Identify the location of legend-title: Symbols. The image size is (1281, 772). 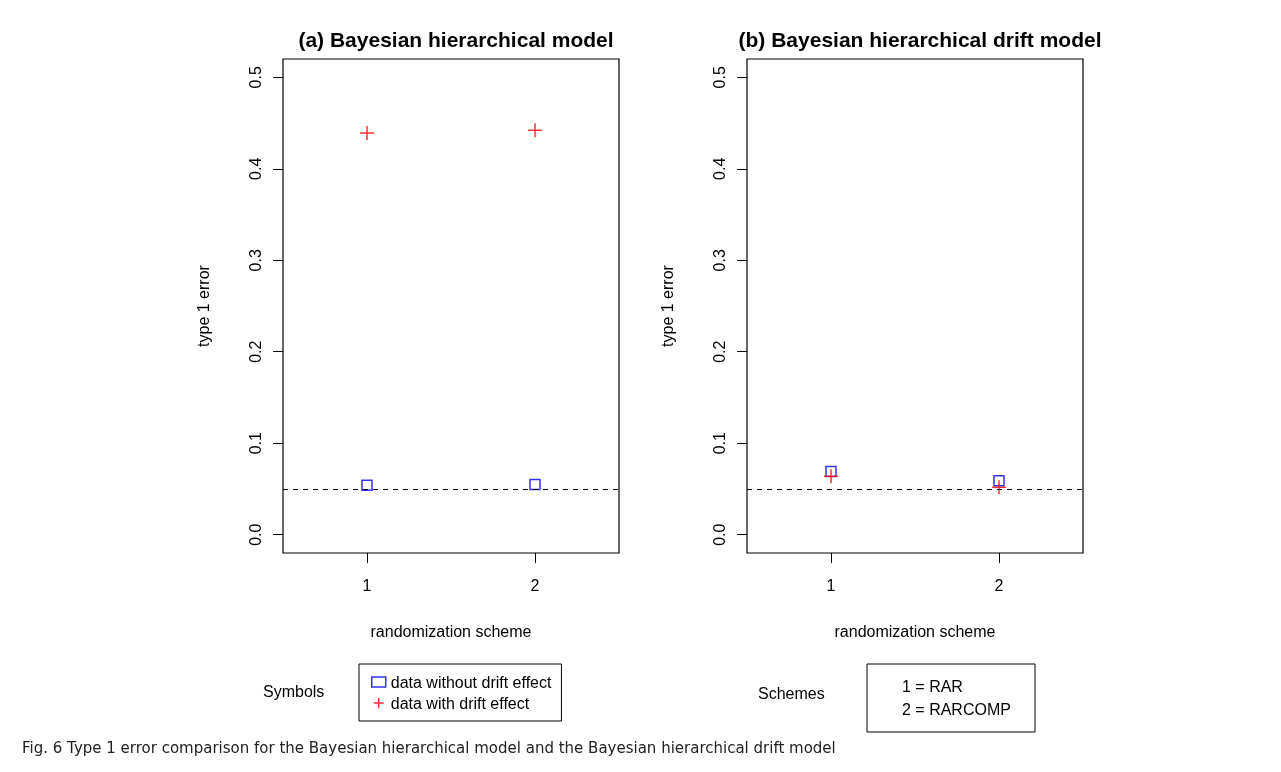
(294, 691).